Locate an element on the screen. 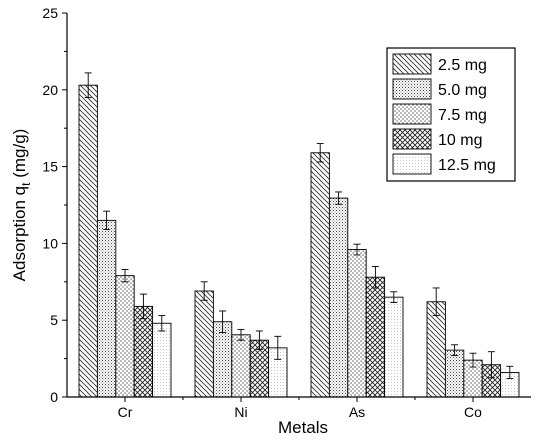 The height and width of the screenshot is (439, 550). y-ticks: 0 5 10 15 20 25 is located at coordinates (54, 205).